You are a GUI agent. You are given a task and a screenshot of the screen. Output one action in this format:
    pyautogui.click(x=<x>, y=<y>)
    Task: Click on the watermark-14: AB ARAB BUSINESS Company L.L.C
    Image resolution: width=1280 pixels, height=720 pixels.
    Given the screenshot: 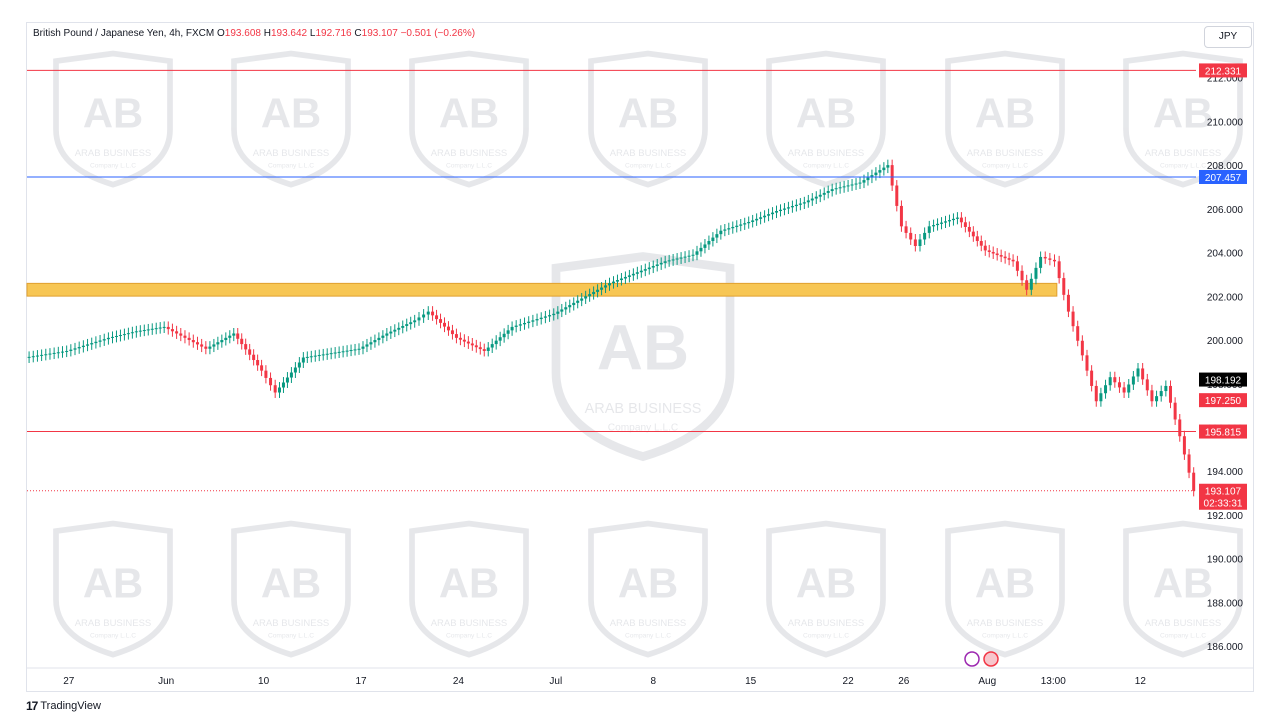 What is the action you would take?
    pyautogui.click(x=643, y=357)
    